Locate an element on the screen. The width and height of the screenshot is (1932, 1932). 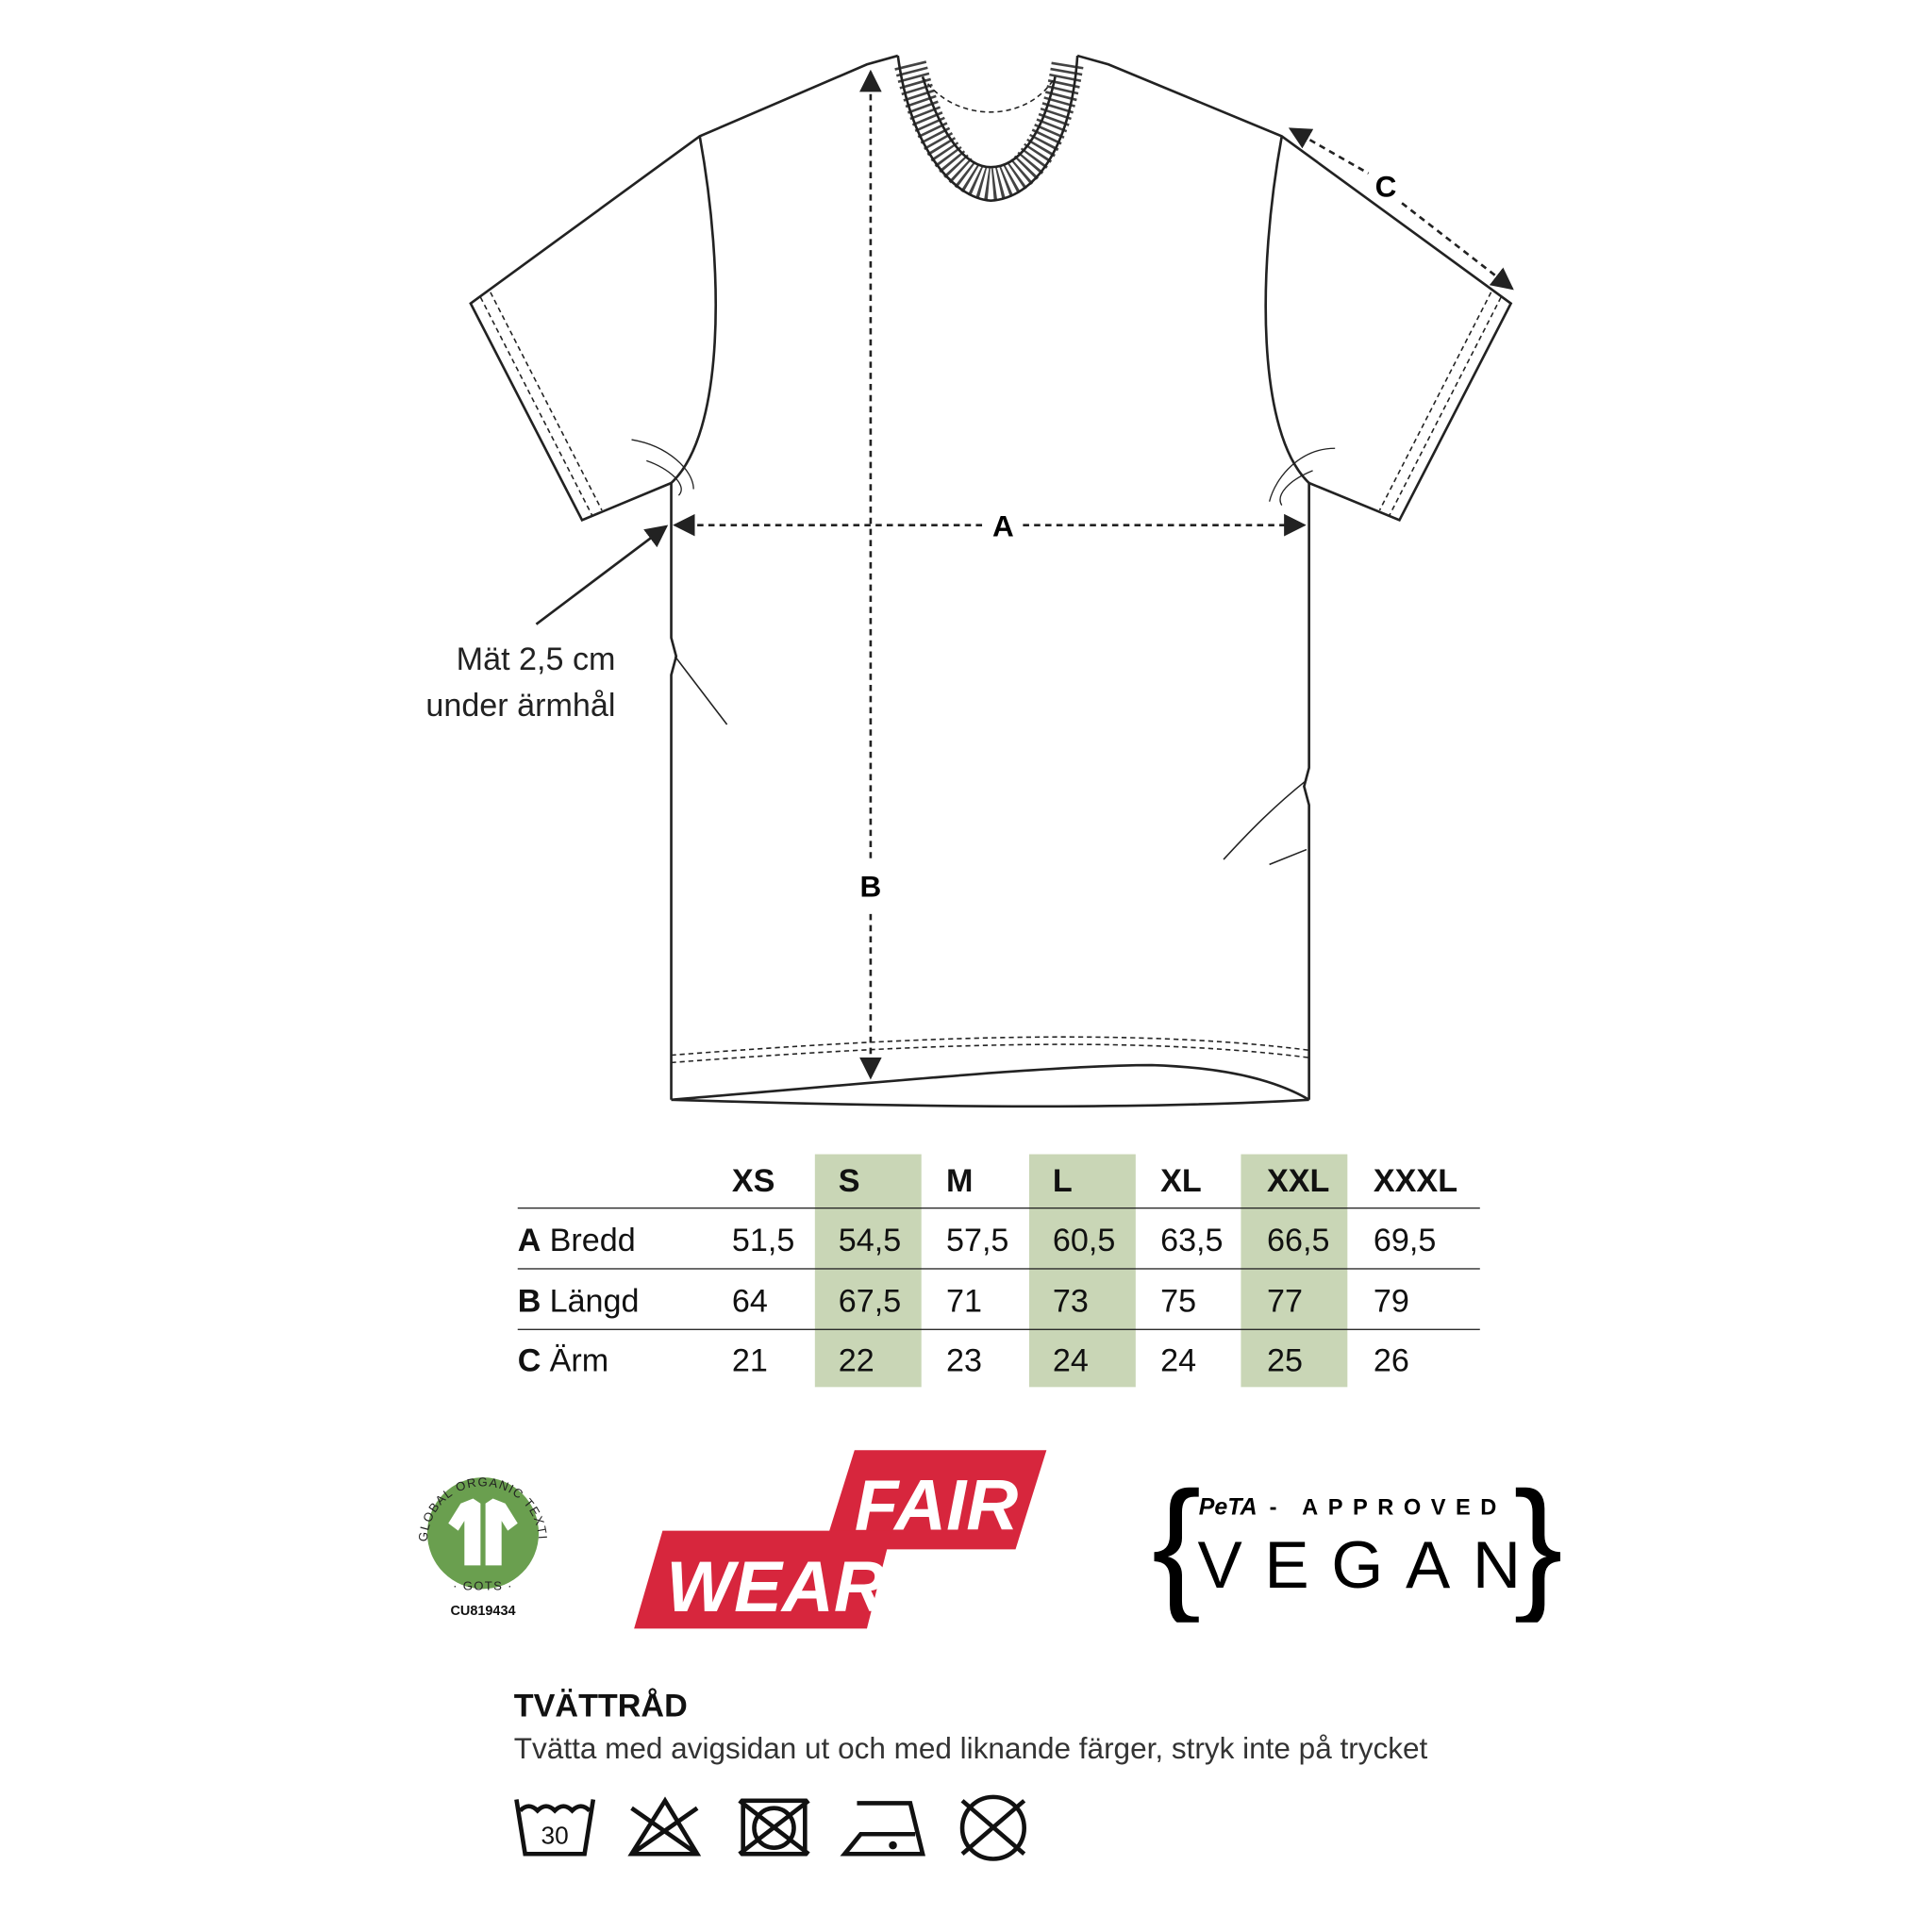
size-header-xxl: XXL is located at coordinates (1298, 1180).